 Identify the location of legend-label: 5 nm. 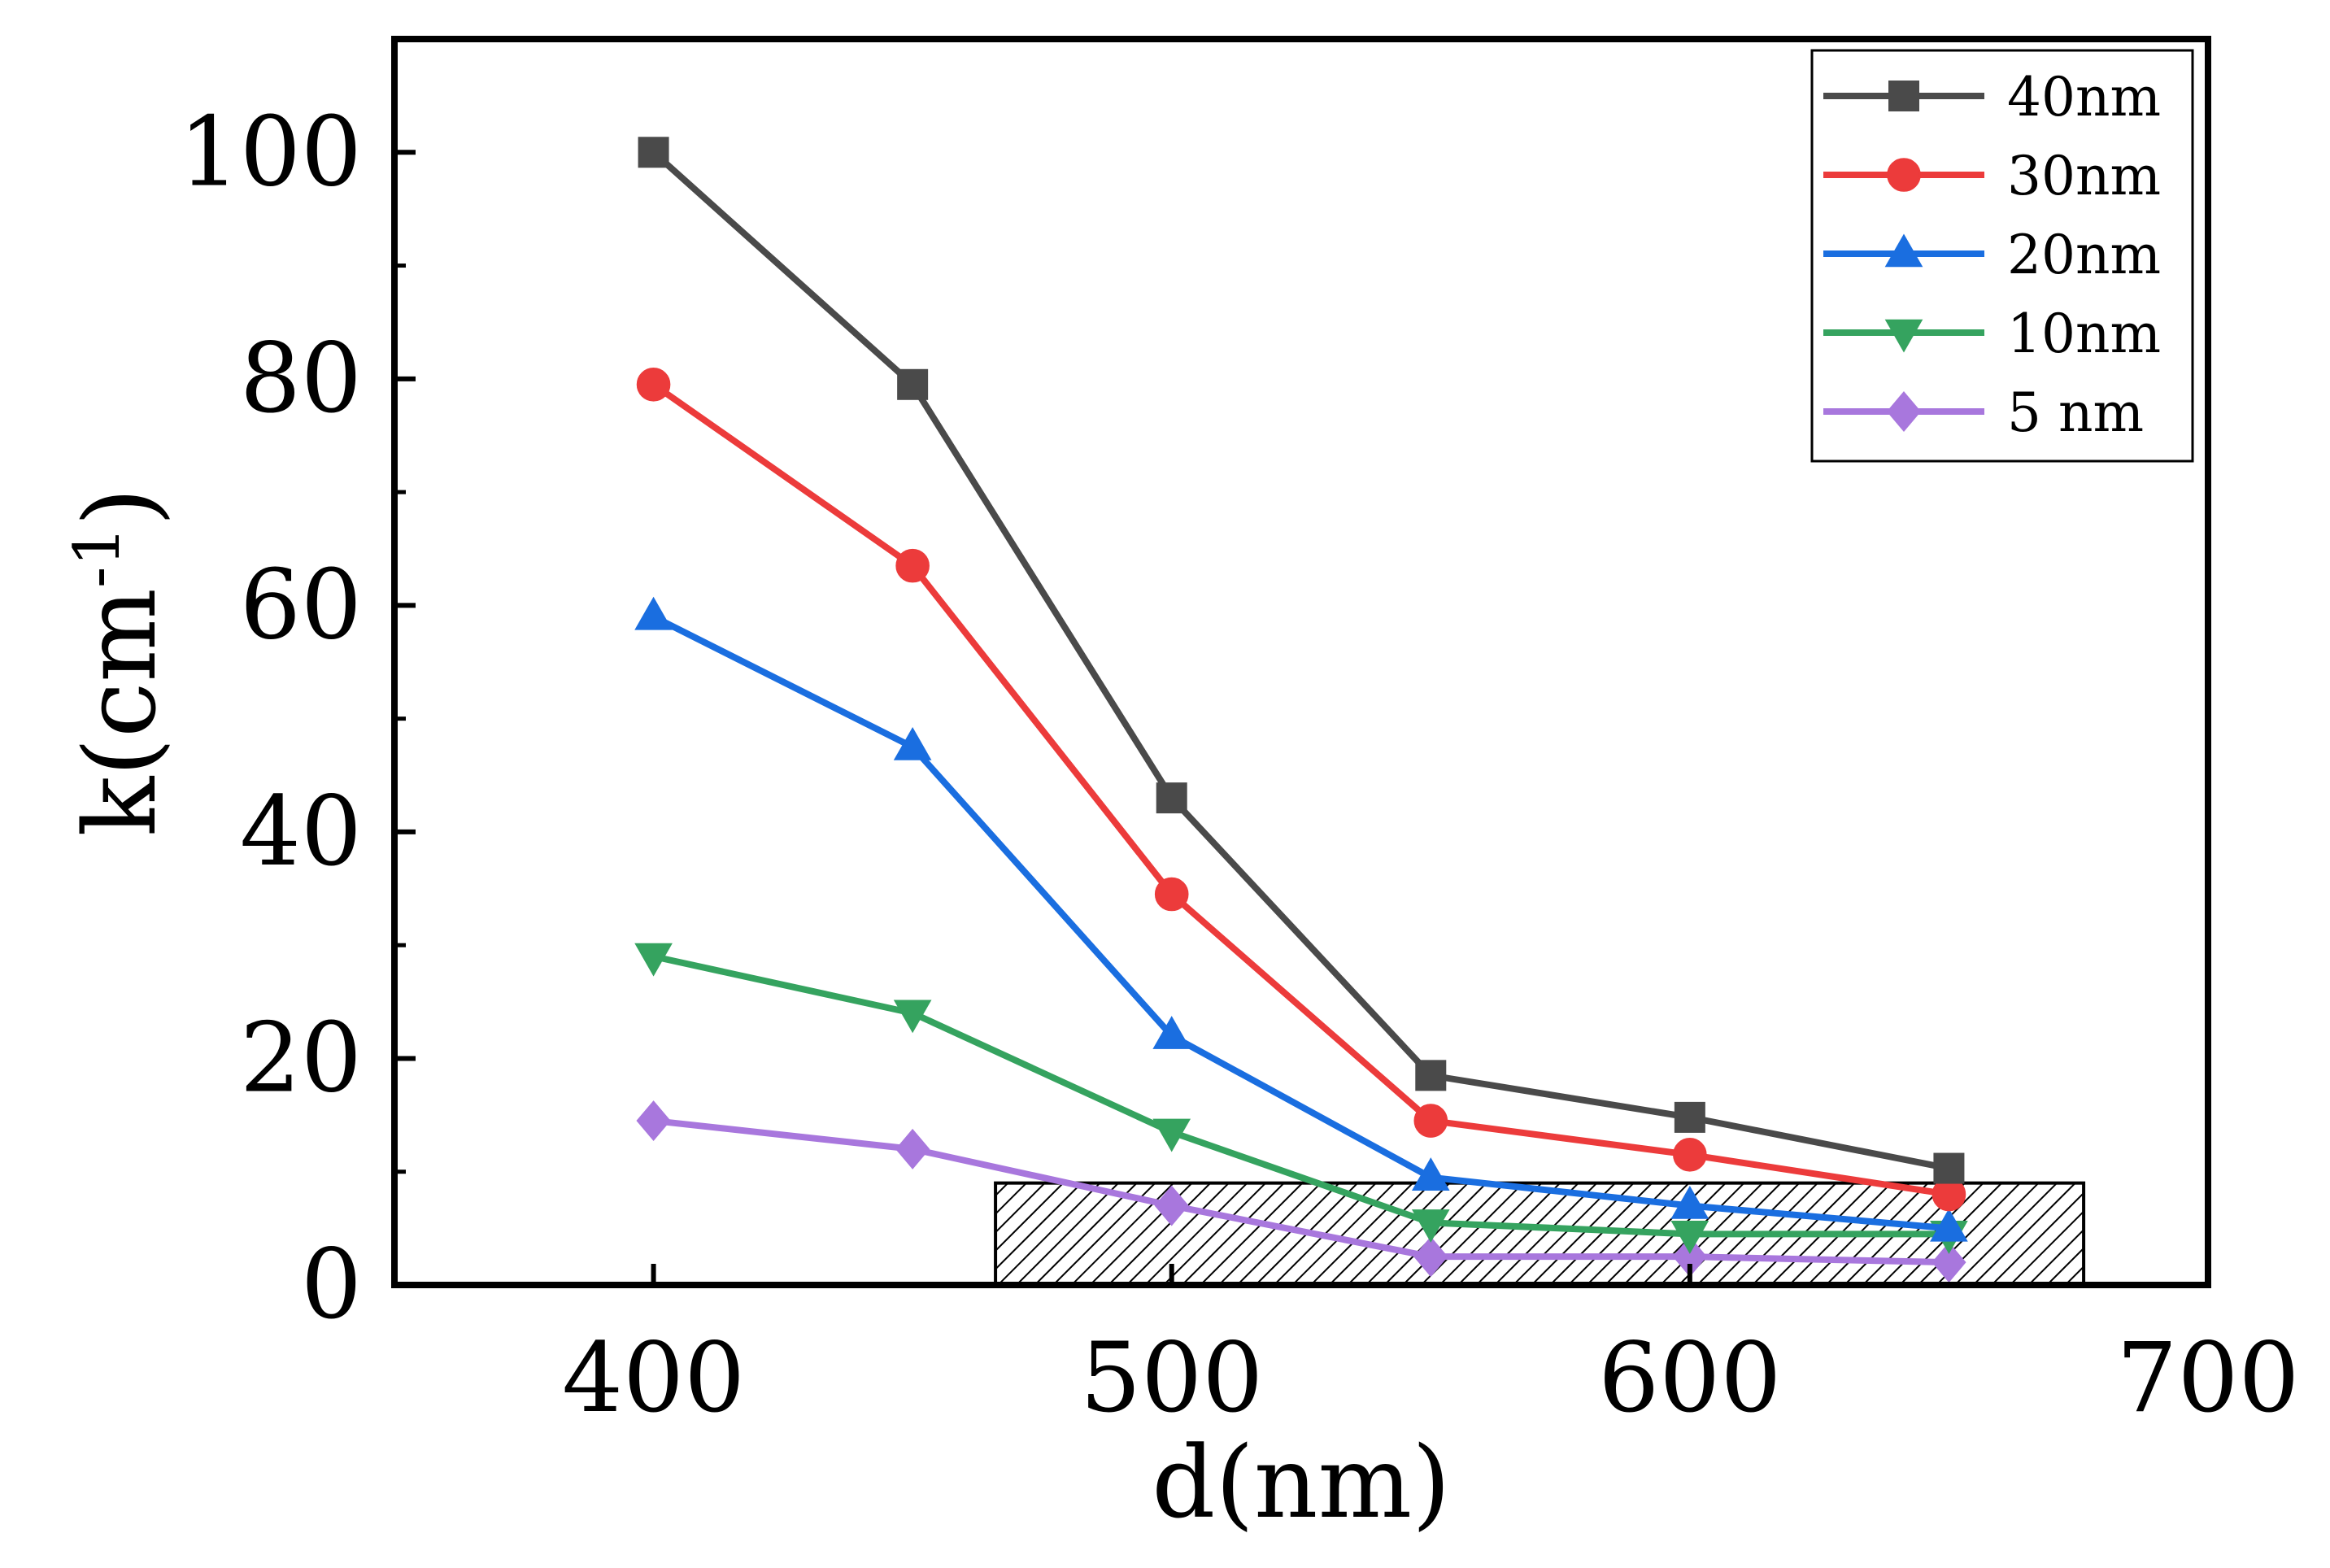
(2076, 412).